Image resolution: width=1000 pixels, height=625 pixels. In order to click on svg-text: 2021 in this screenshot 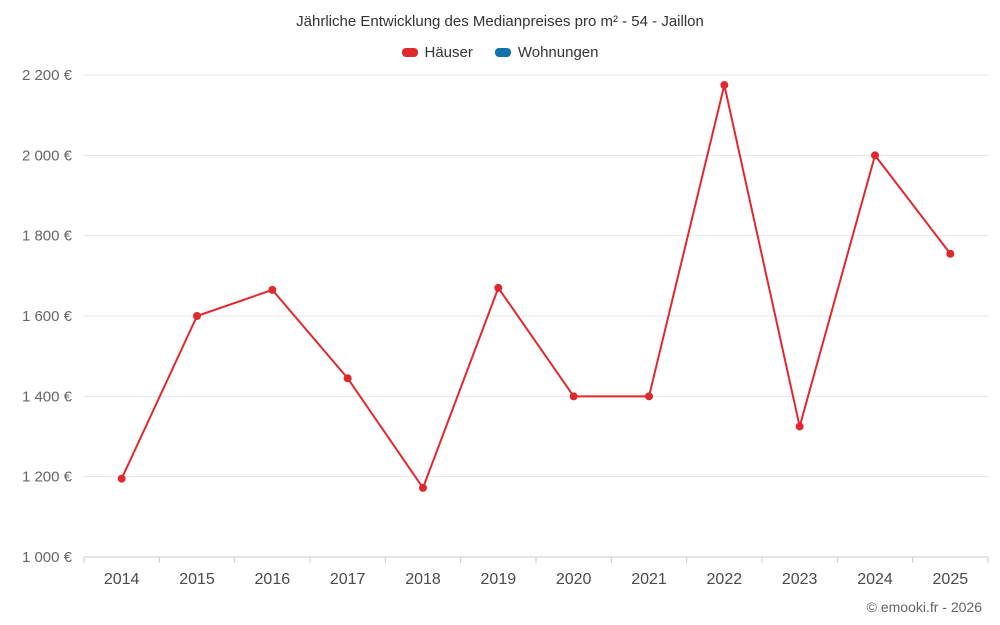, I will do `click(649, 579)`.